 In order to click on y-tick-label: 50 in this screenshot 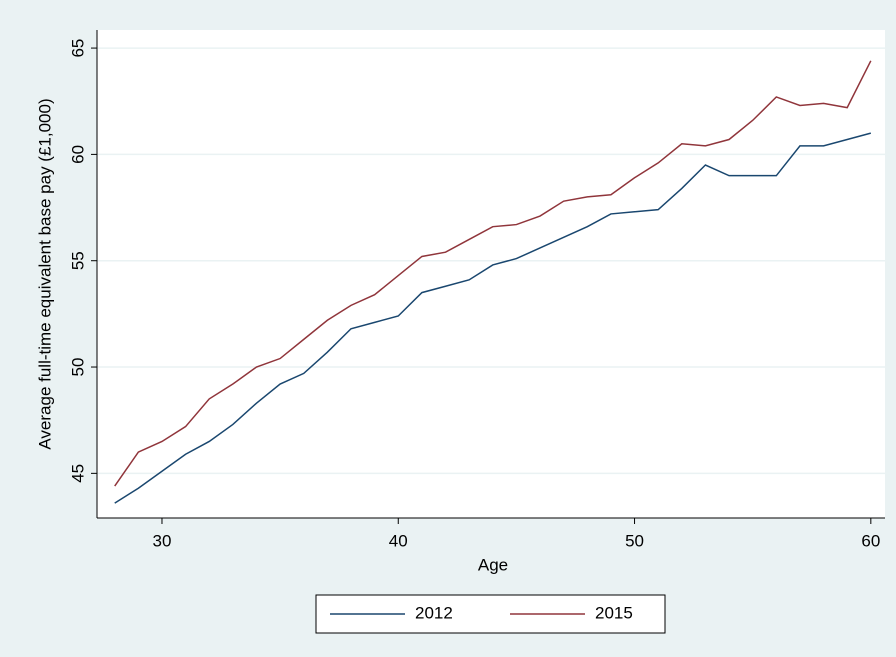, I will do `click(77, 367)`.